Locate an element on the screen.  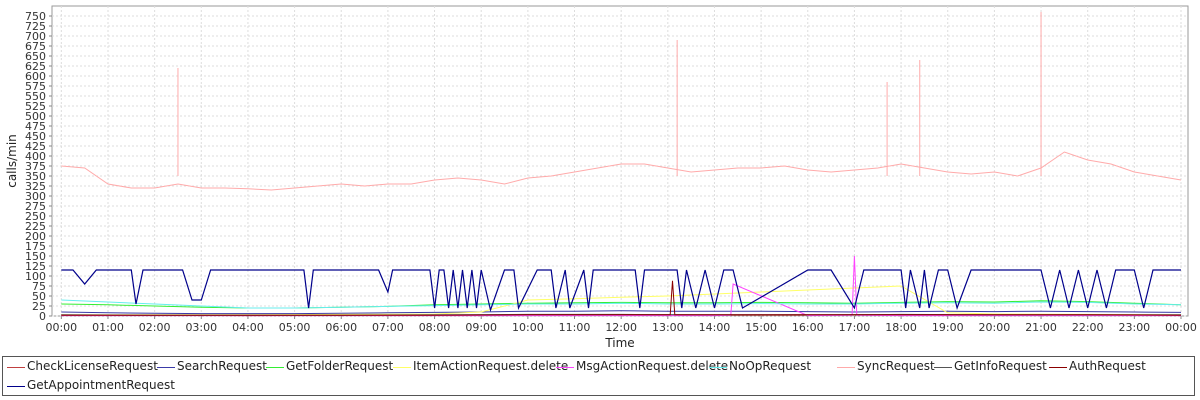
y-tick-label: 350 is located at coordinates (35, 176).